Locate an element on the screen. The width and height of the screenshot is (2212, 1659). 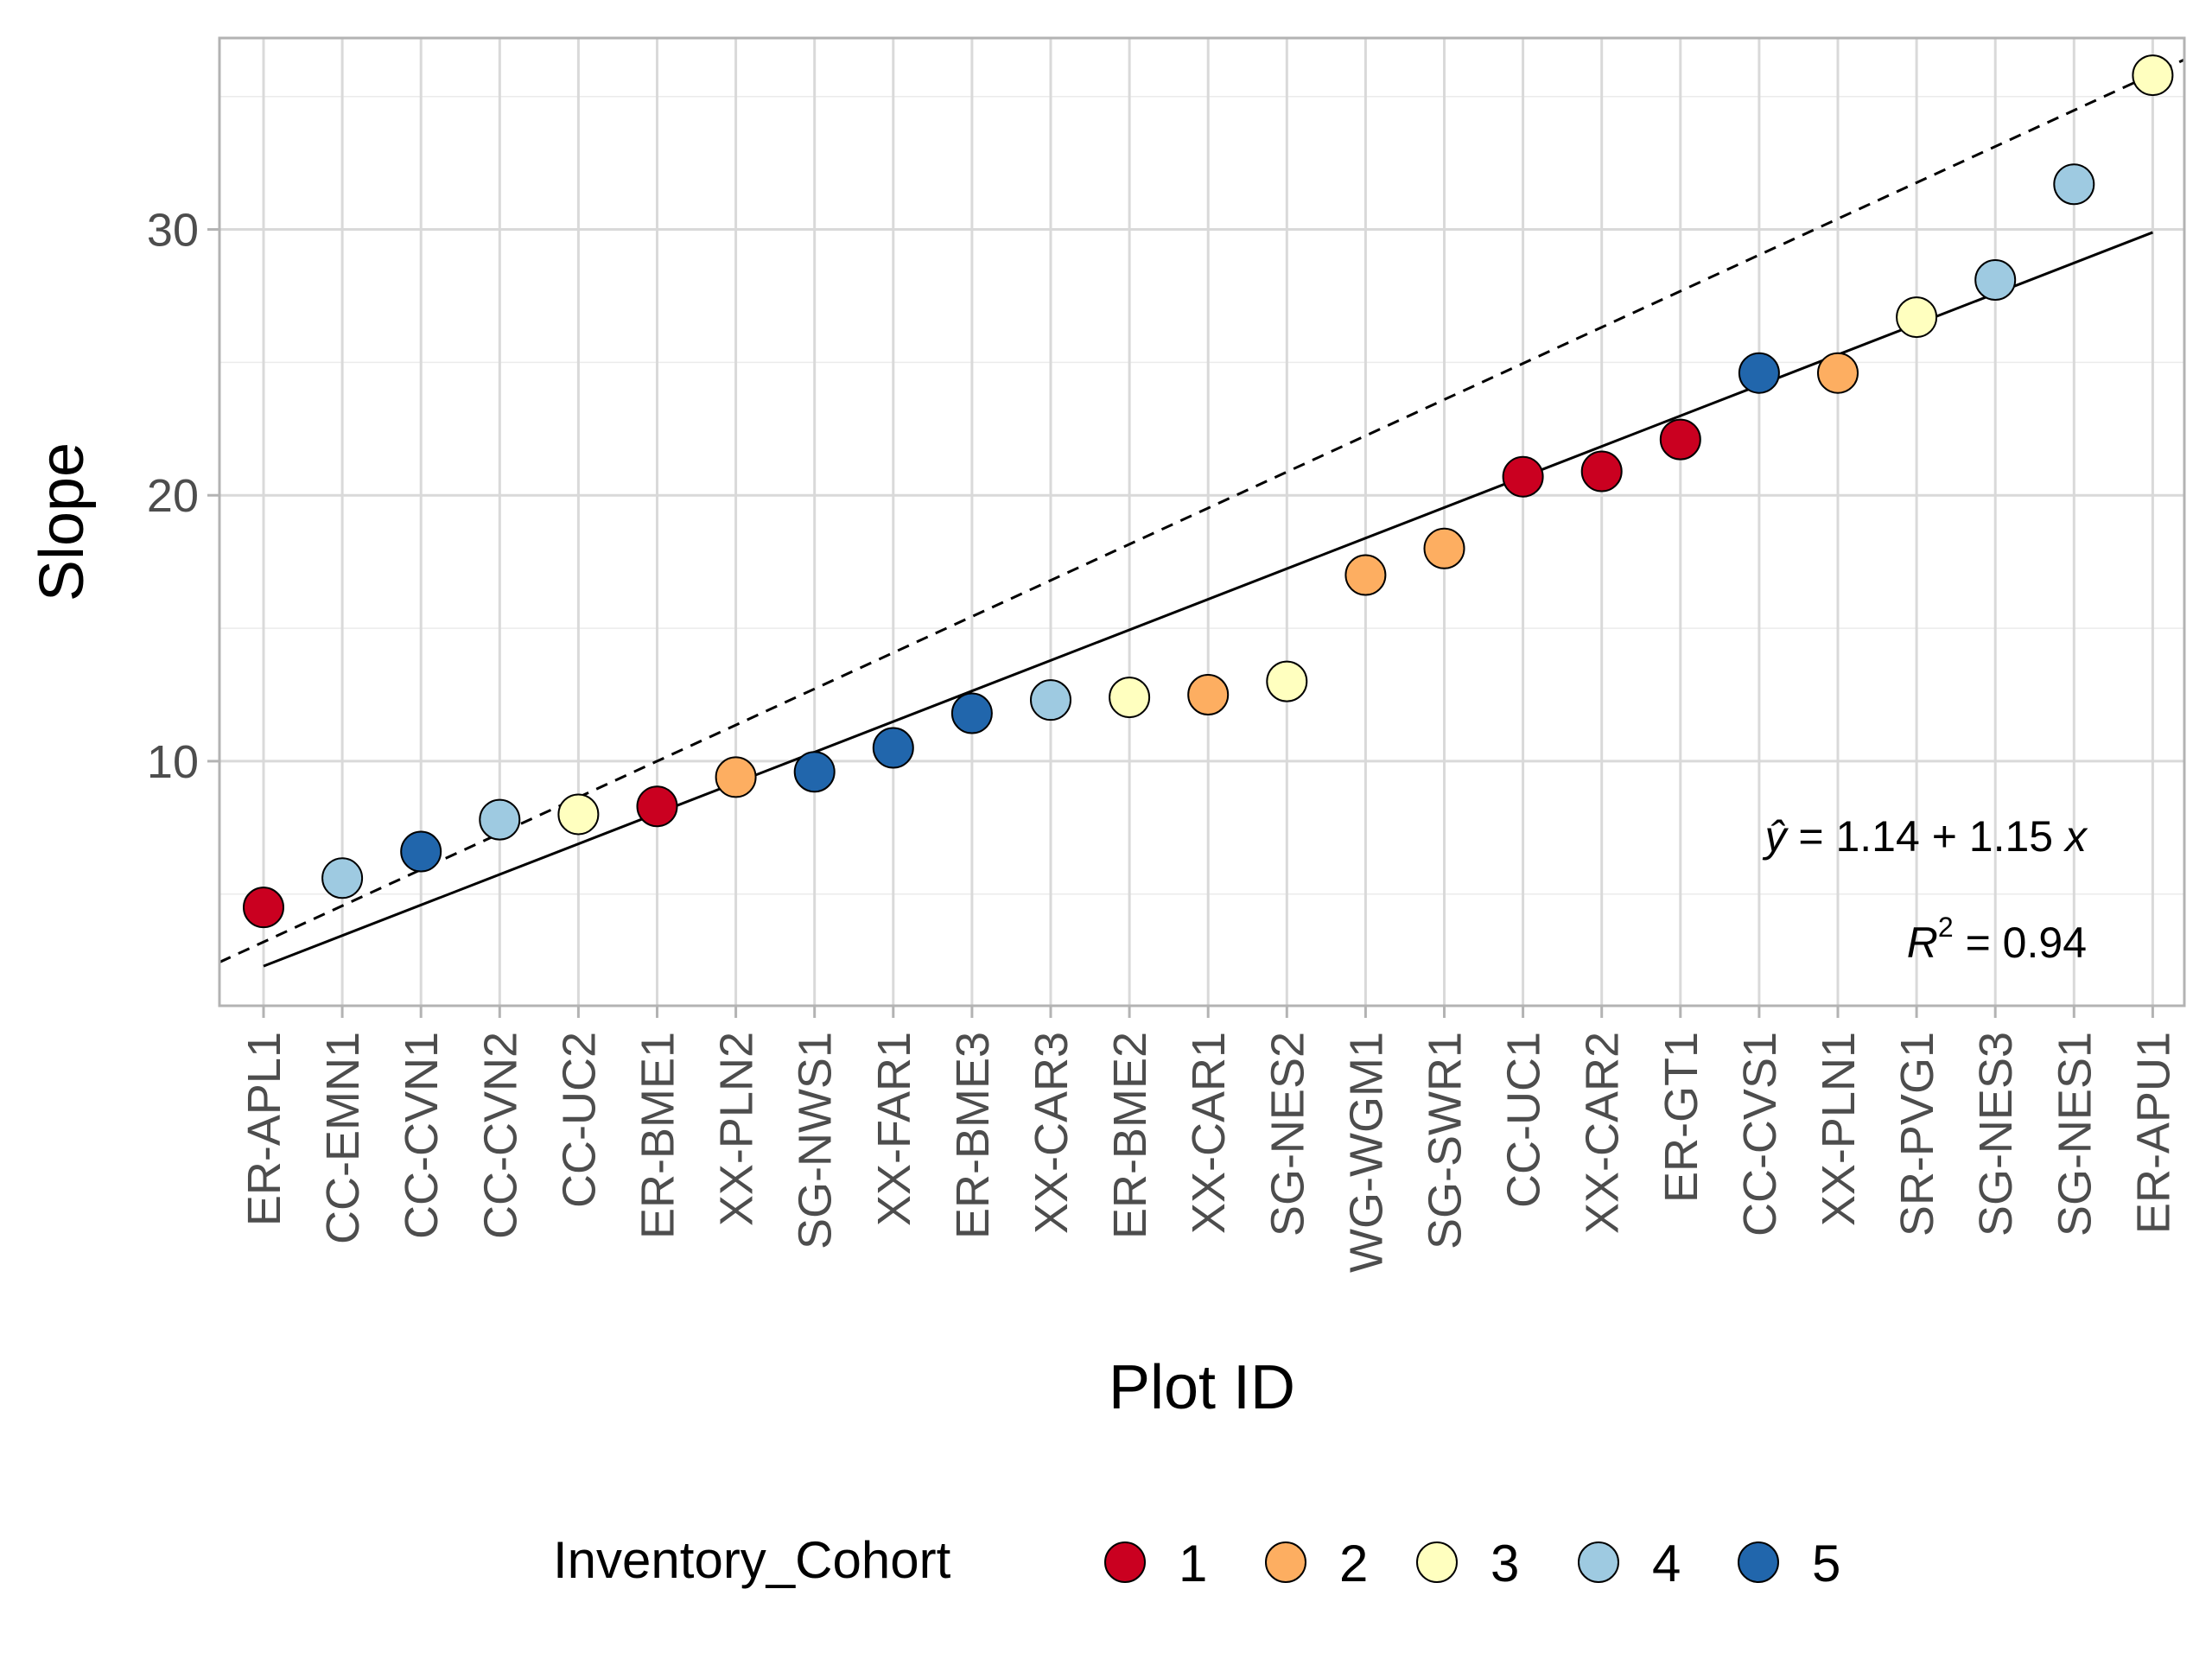
x-tick-label: SR-PVG1 is located at coordinates (1917, 1134).